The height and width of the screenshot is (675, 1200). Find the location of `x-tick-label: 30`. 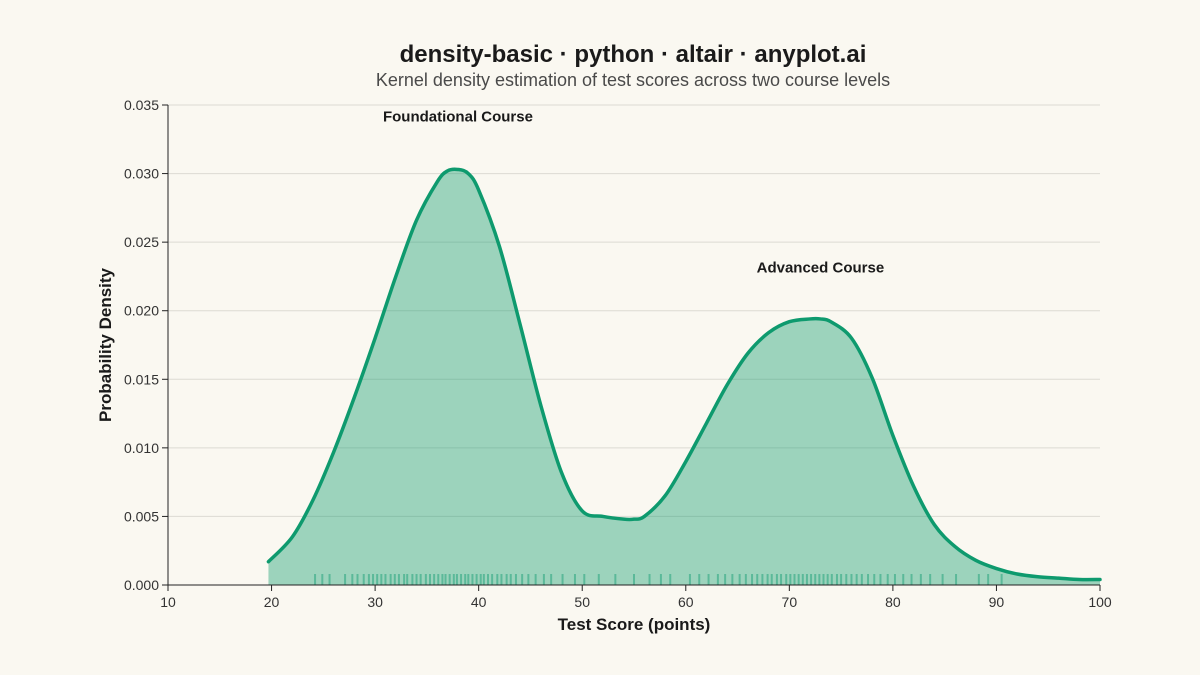

x-tick-label: 30 is located at coordinates (375, 602).